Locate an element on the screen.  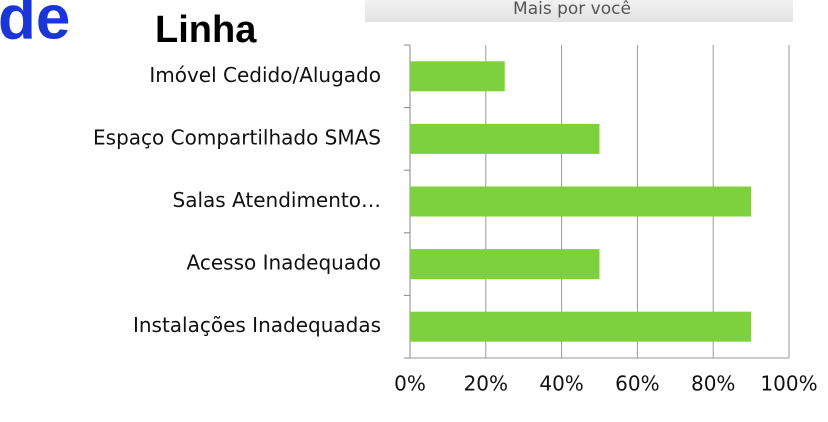
banner-box is located at coordinates (579, 11).